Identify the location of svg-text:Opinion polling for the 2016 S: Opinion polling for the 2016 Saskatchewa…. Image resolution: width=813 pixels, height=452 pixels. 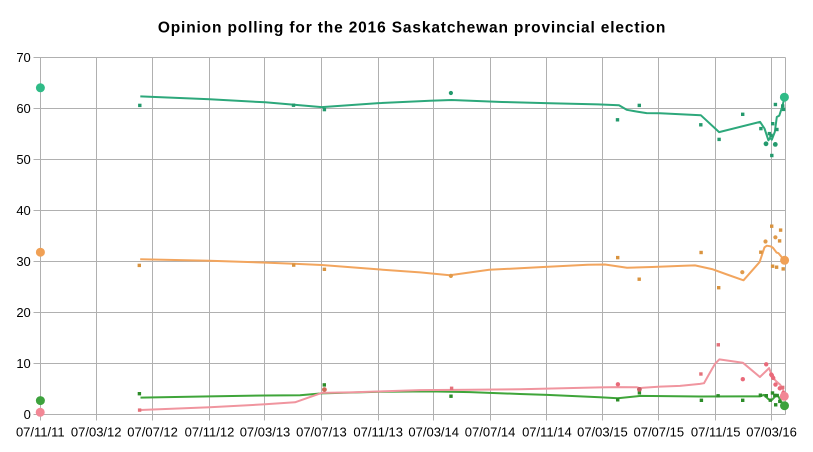
(412, 27).